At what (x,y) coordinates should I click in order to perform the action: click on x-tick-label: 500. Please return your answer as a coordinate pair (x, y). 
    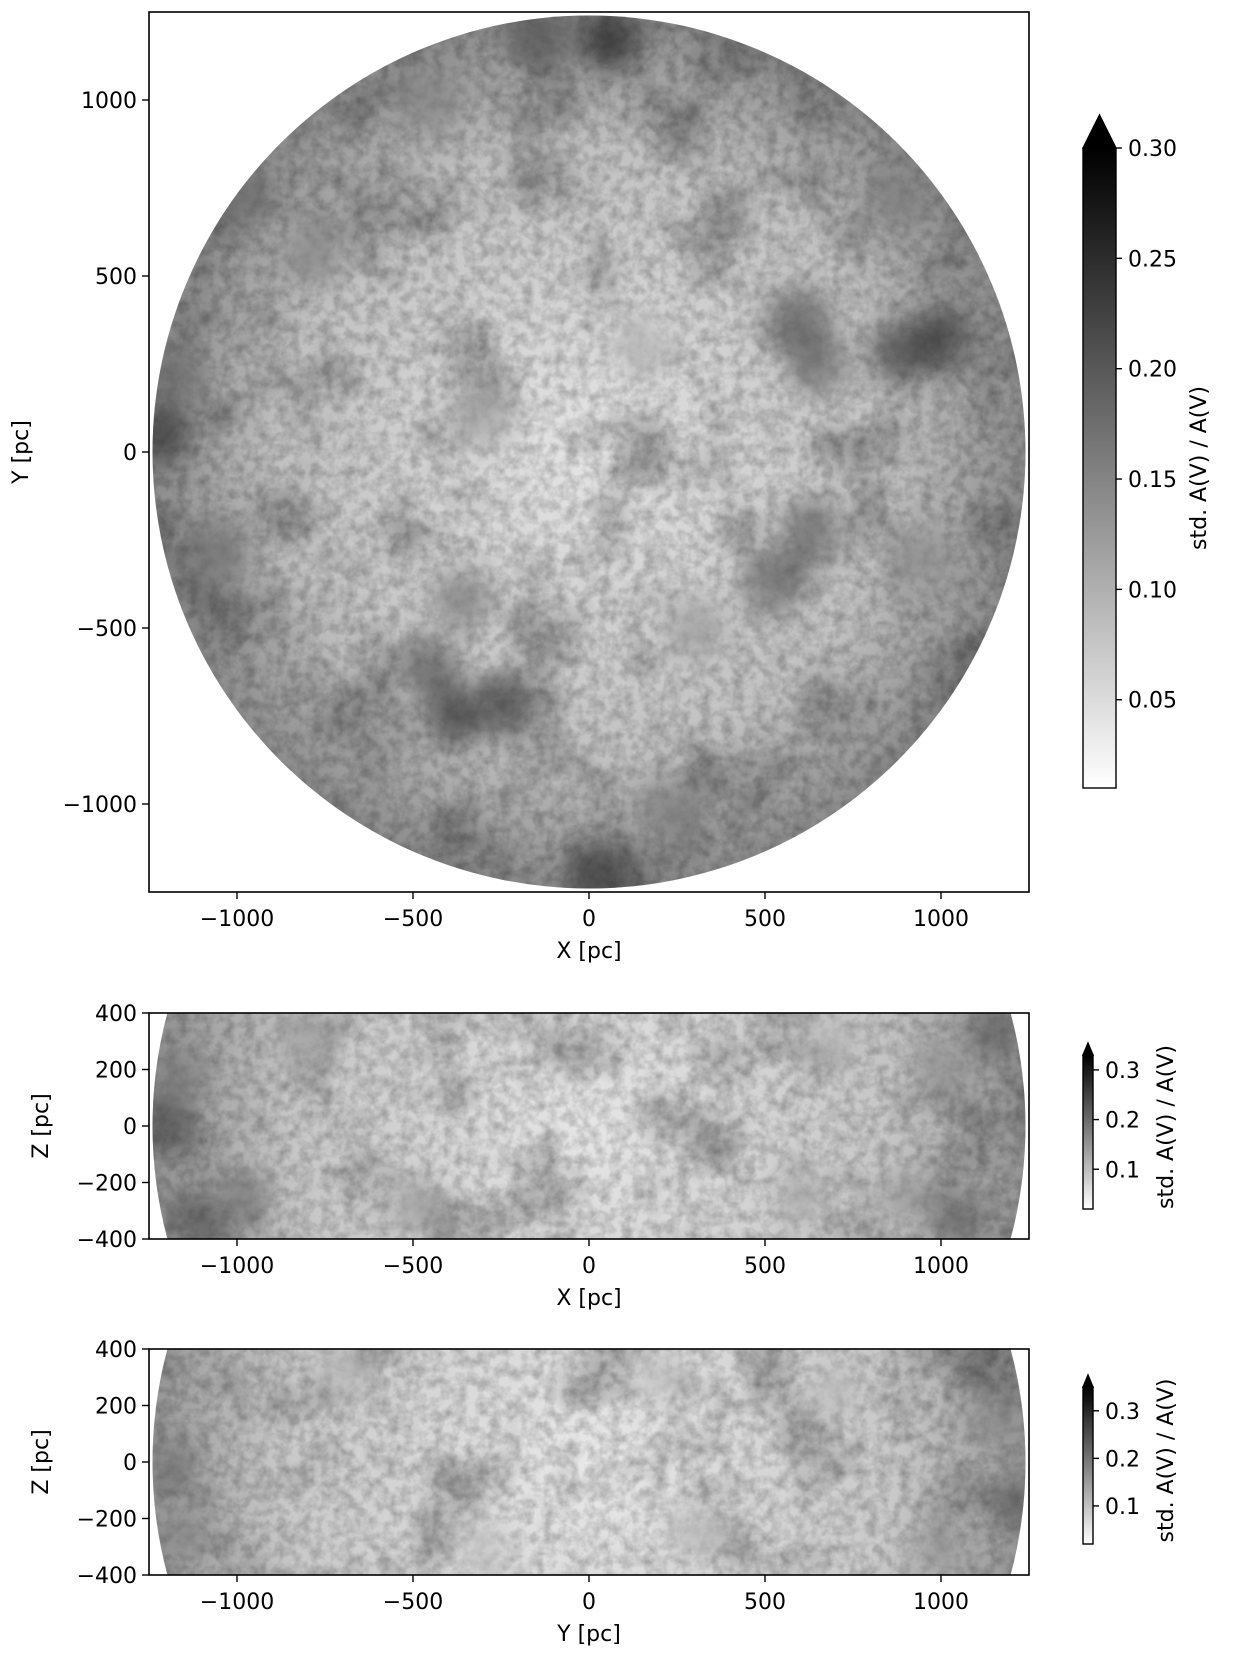
    Looking at the image, I should click on (765, 1602).